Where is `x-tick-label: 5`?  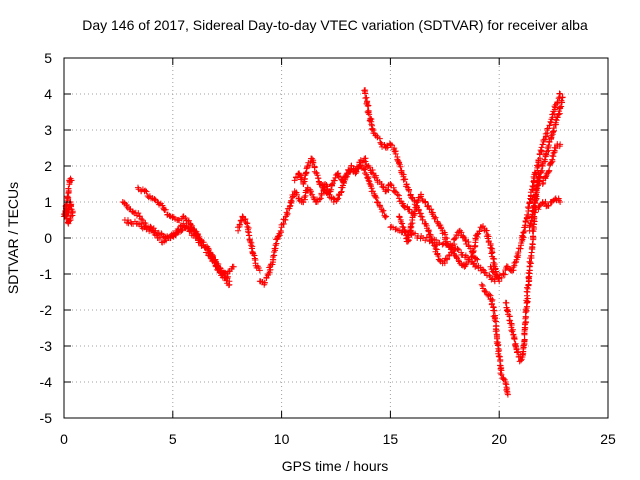 x-tick-label: 5 is located at coordinates (173, 439).